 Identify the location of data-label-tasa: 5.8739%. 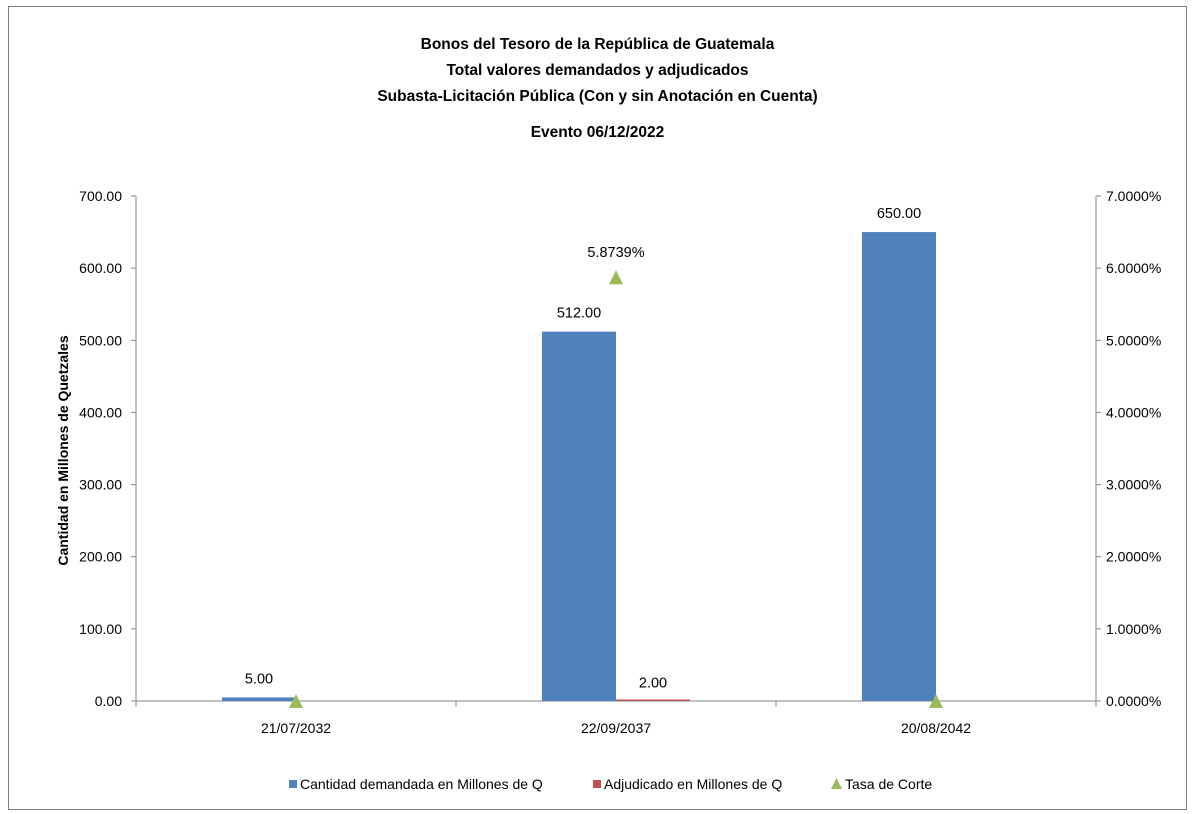
(615, 253).